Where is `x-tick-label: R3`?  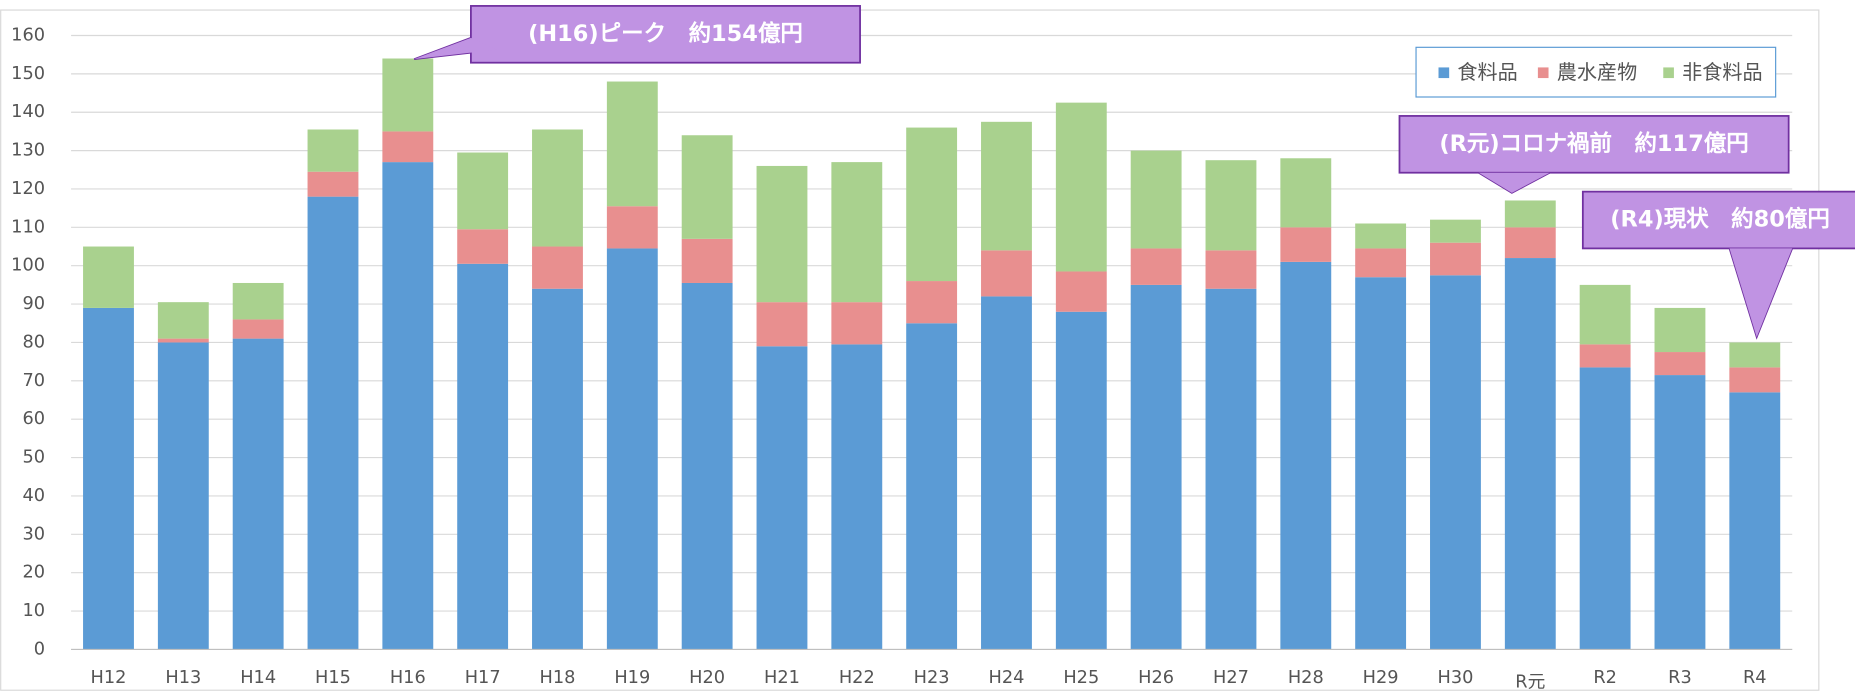 x-tick-label: R3 is located at coordinates (1680, 678).